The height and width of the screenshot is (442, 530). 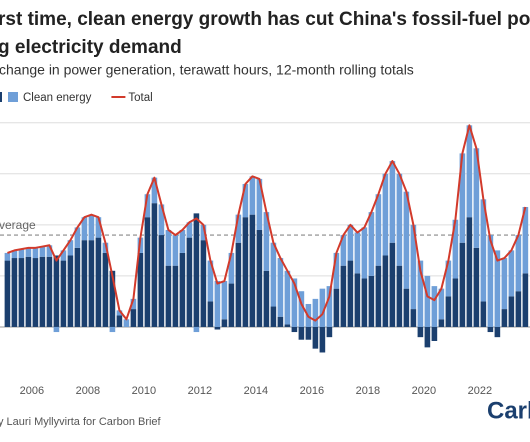 What do you see at coordinates (200, 391) in the screenshot?
I see `x-tick-label: 2012` at bounding box center [200, 391].